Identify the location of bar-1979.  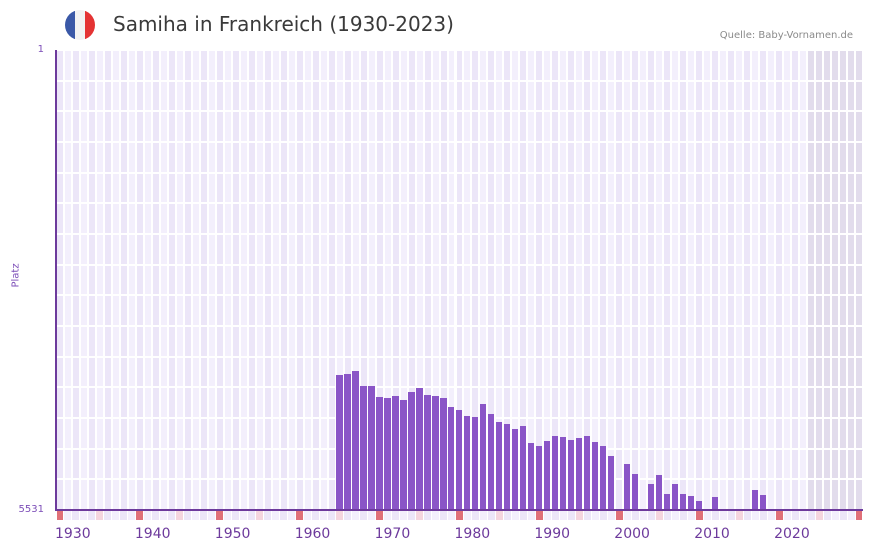
(451, 458).